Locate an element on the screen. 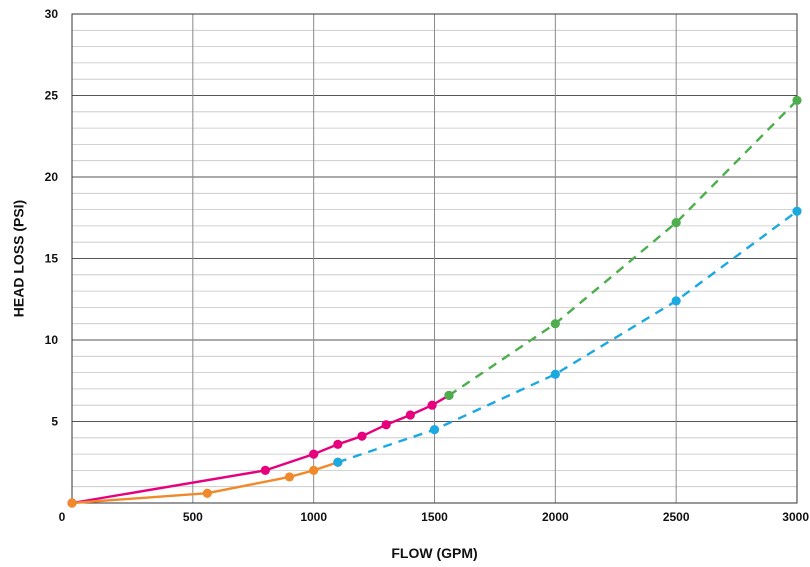 This screenshot has width=810, height=567. y-tick-label: 30 is located at coordinates (52, 14).